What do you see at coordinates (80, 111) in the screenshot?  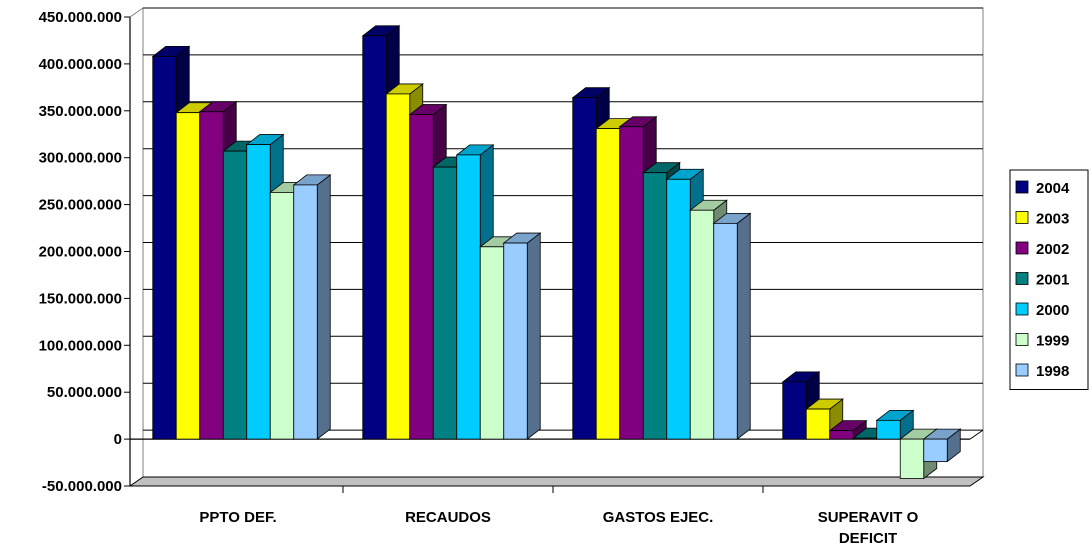 I see `y-tick-label: 350.000.000` at bounding box center [80, 111].